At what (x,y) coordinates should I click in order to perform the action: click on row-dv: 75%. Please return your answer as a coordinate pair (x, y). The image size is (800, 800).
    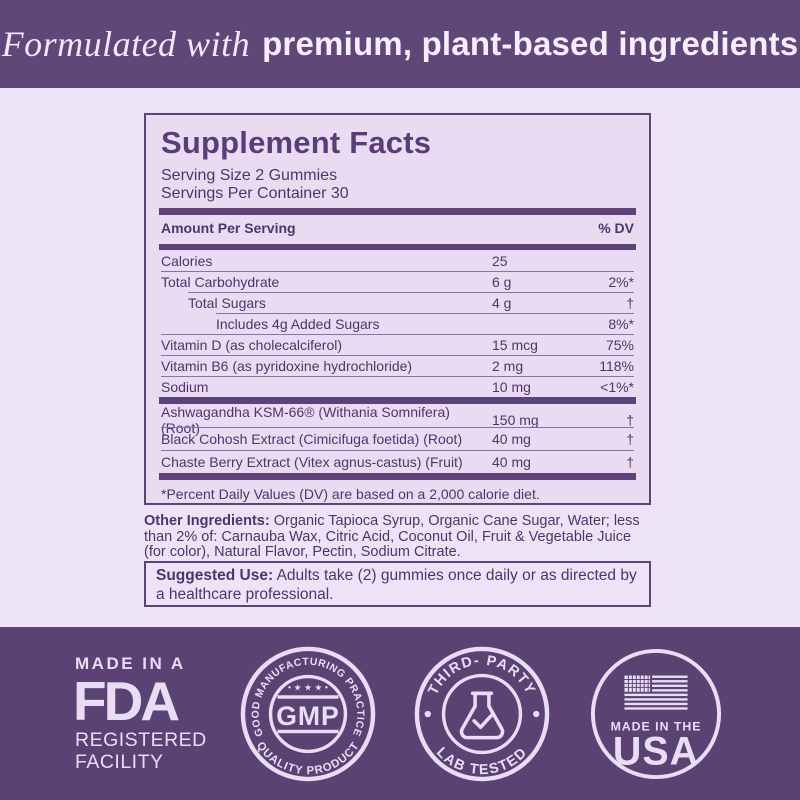
    Looking at the image, I should click on (619, 344).